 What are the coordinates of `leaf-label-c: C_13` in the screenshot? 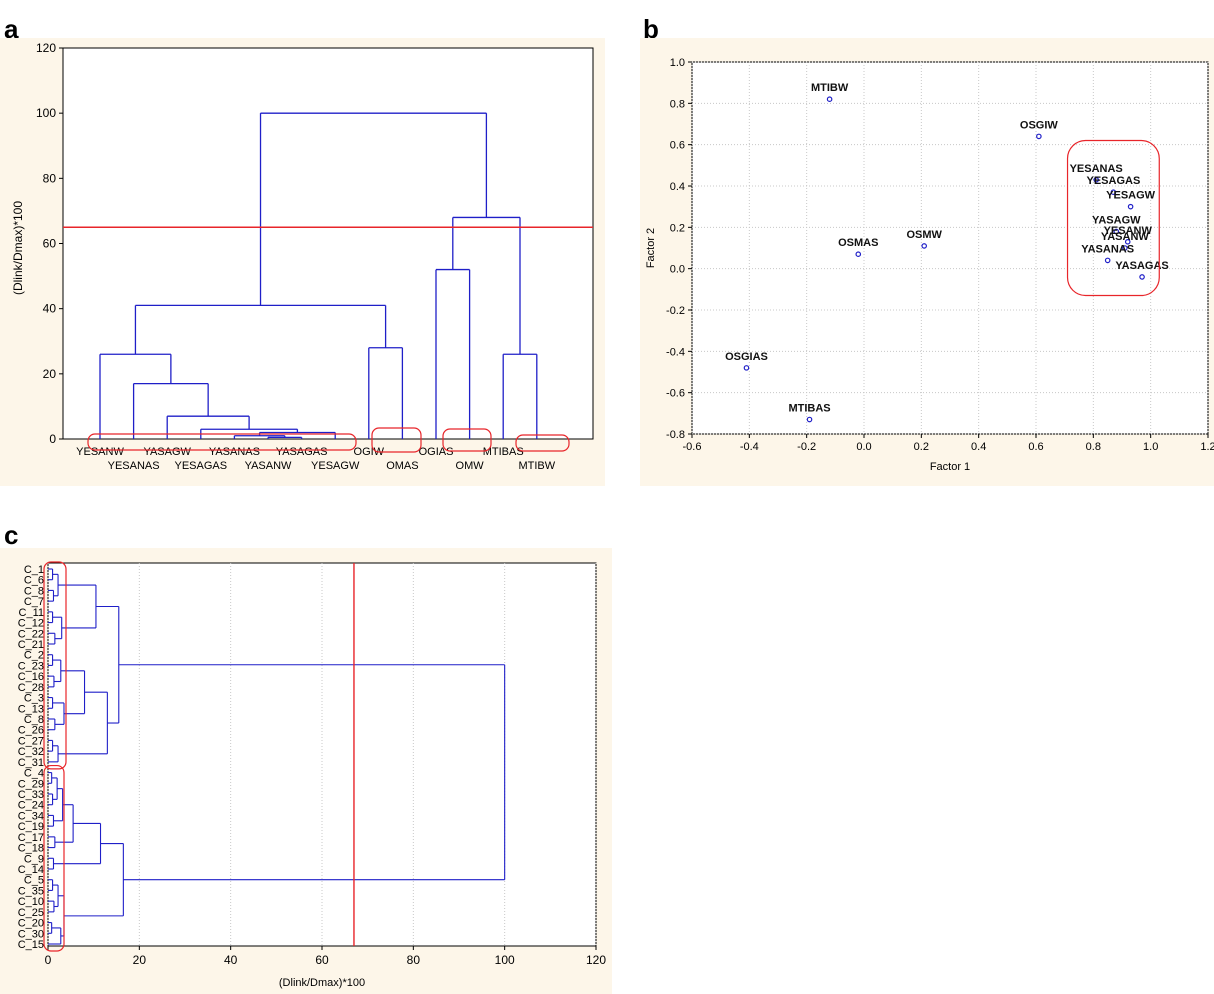 It's located at (31, 709).